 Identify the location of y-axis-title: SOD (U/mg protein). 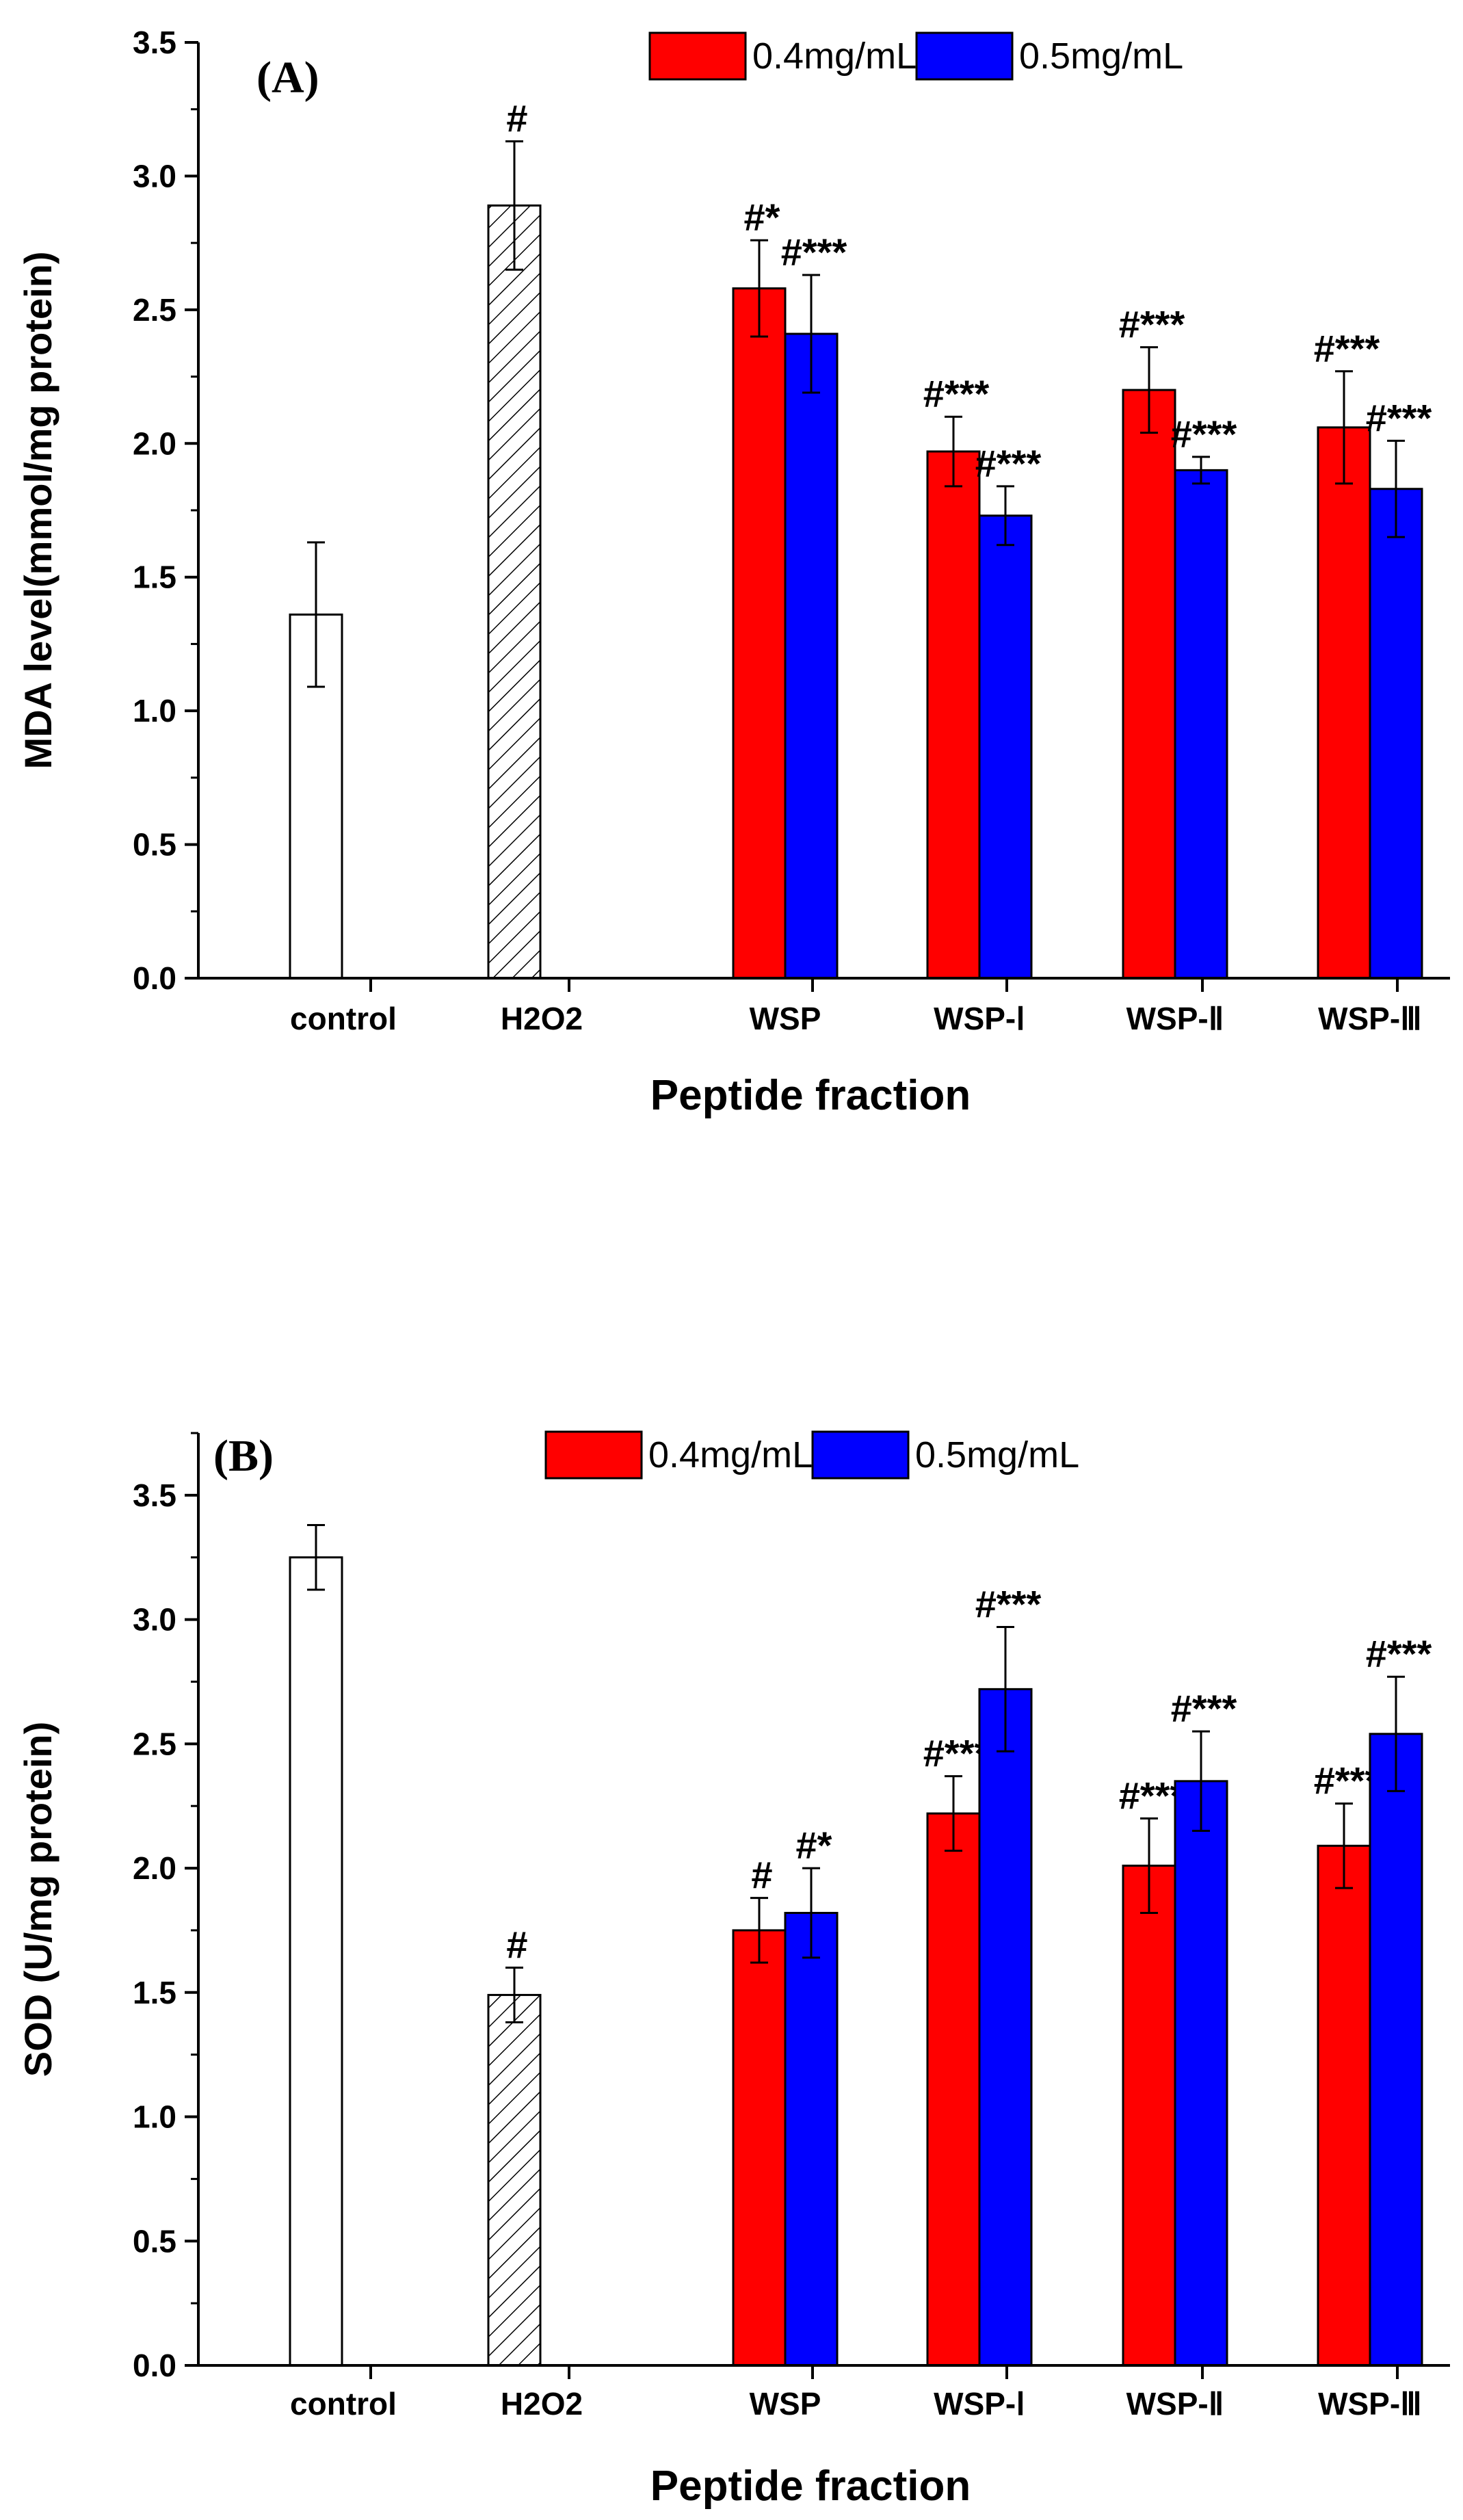
(38, 1899).